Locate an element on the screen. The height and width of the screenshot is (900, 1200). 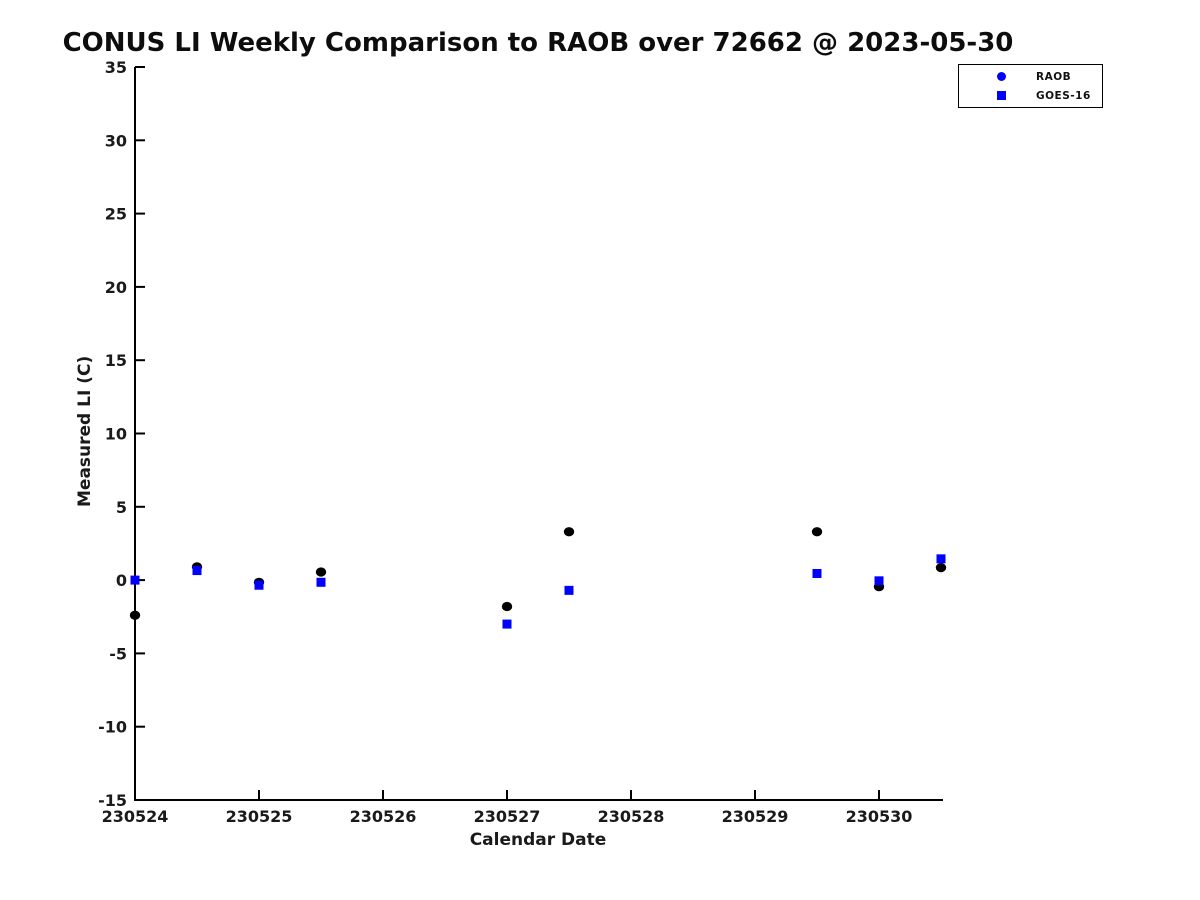
x-tick-label: 230525 is located at coordinates (259, 816).